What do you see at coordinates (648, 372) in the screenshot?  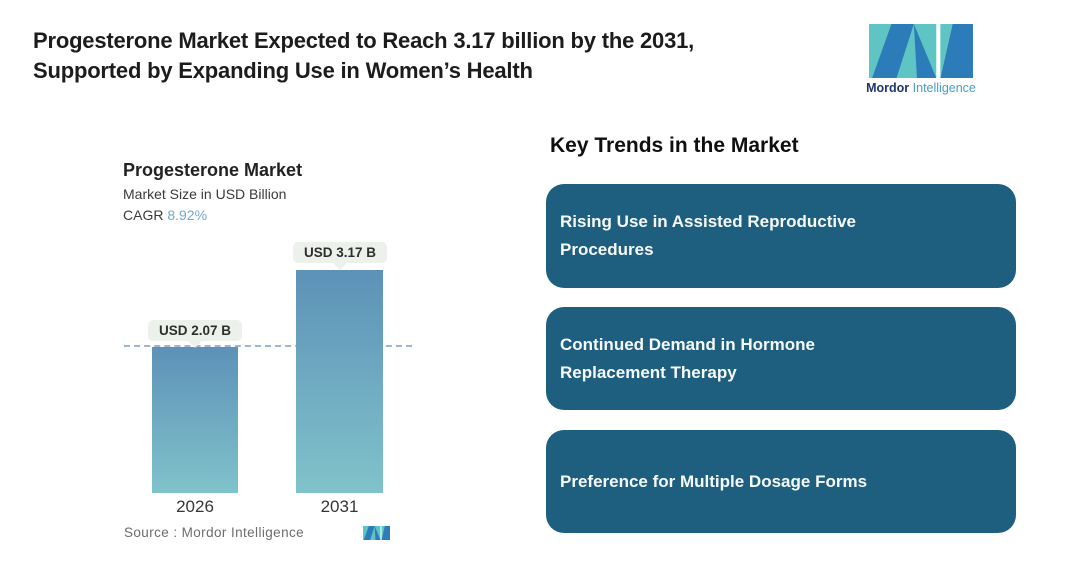 I see `trend-card-text: Replacement Therapy` at bounding box center [648, 372].